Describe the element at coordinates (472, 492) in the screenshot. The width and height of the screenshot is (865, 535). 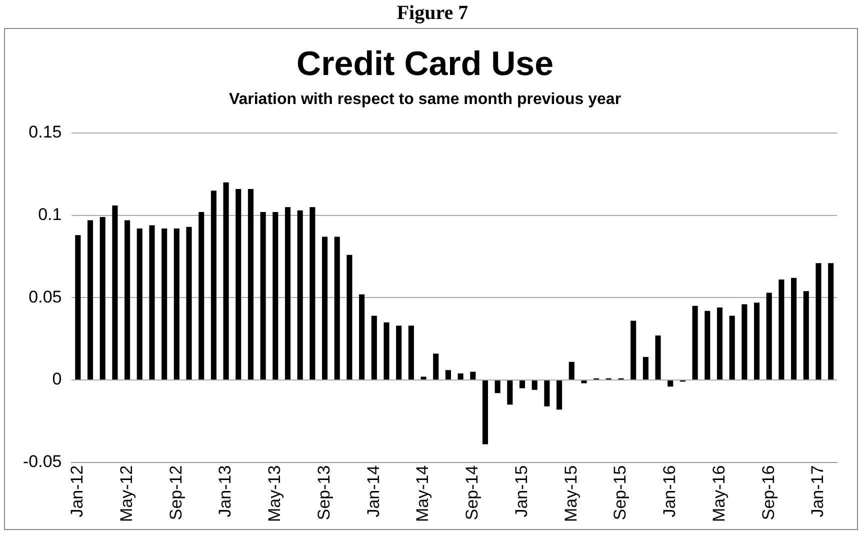
I see `x-tick-label: Sep-14` at that location.